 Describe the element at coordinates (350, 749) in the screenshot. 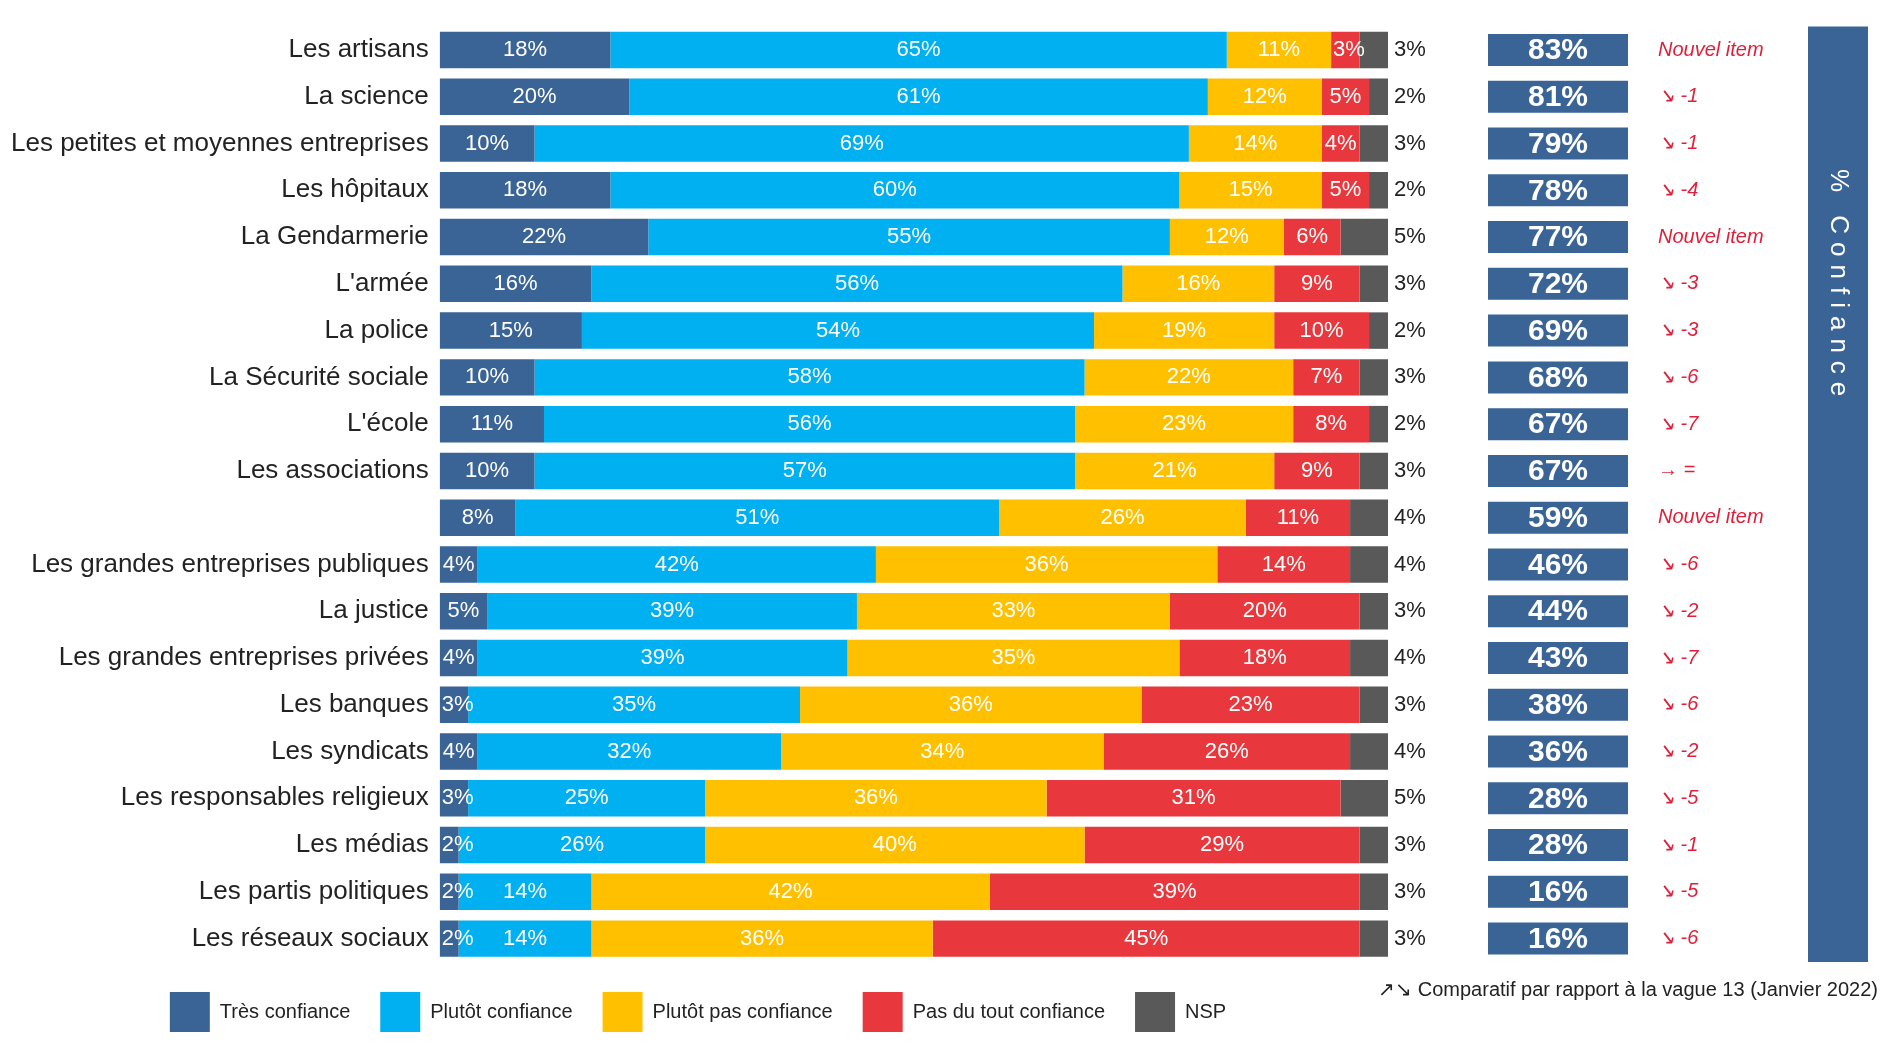

I see `y-tick-label: Les syndicats` at that location.